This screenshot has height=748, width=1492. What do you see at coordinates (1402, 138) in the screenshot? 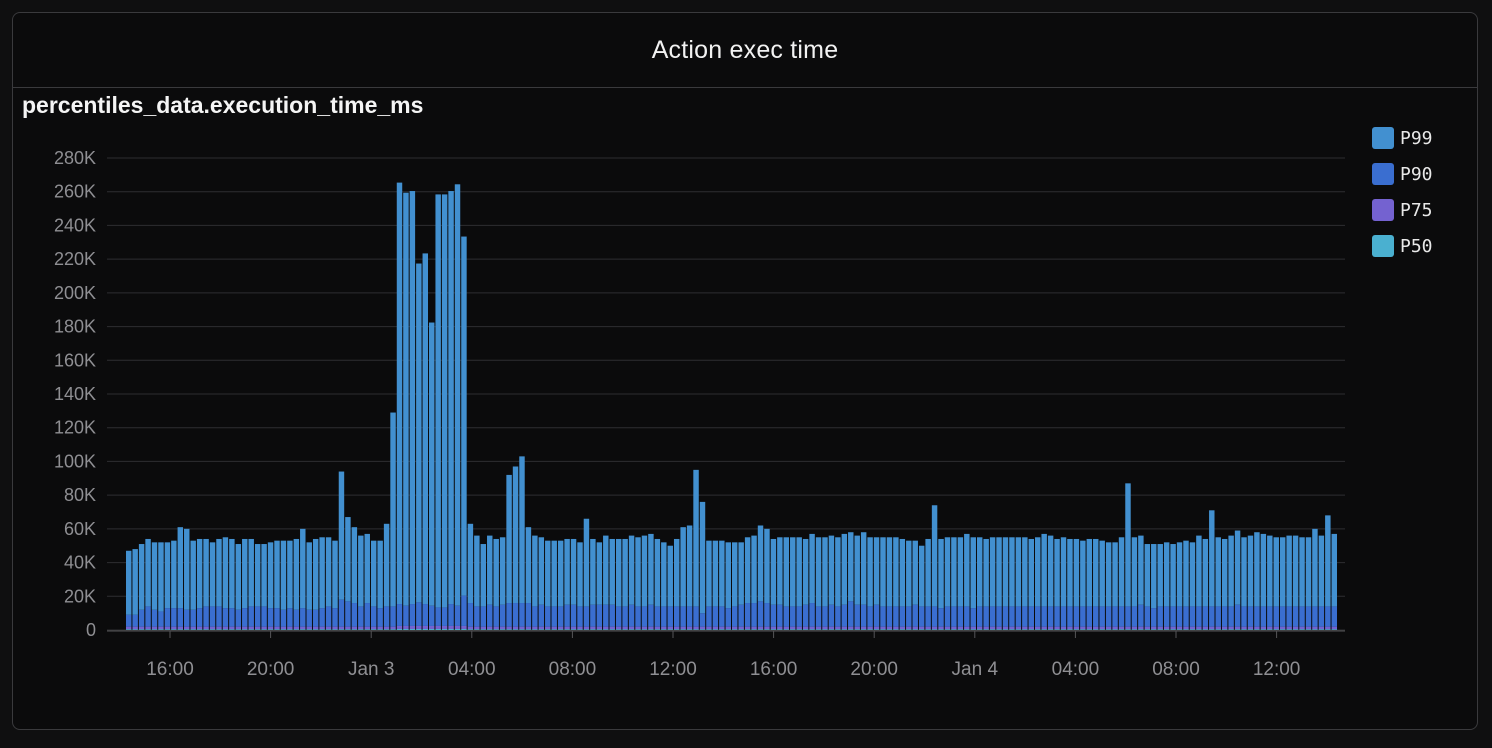
I see `legend-item-p99: P99` at bounding box center [1402, 138].